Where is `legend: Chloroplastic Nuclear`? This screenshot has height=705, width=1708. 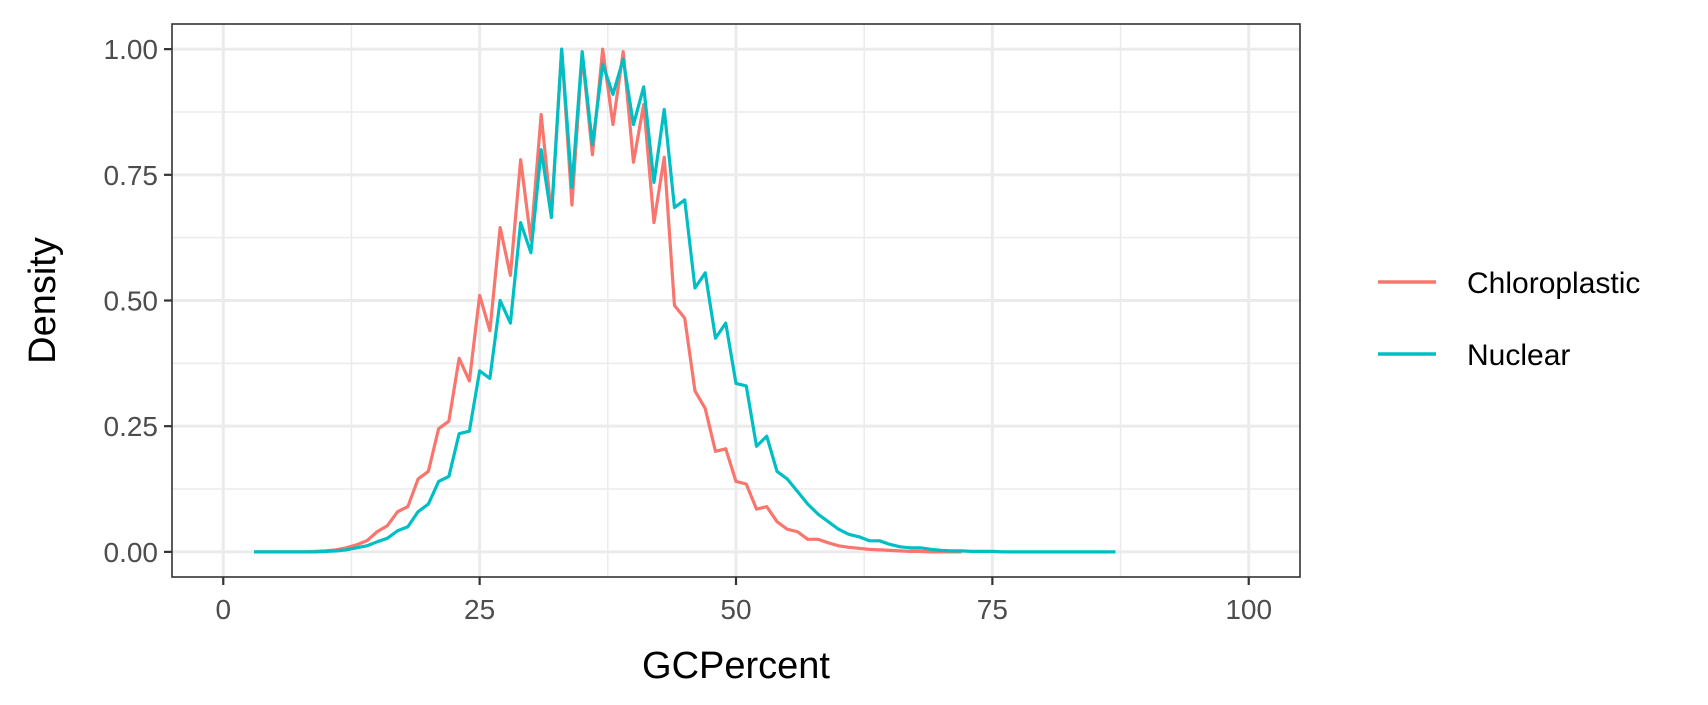 legend: Chloroplastic Nuclear is located at coordinates (1509, 319).